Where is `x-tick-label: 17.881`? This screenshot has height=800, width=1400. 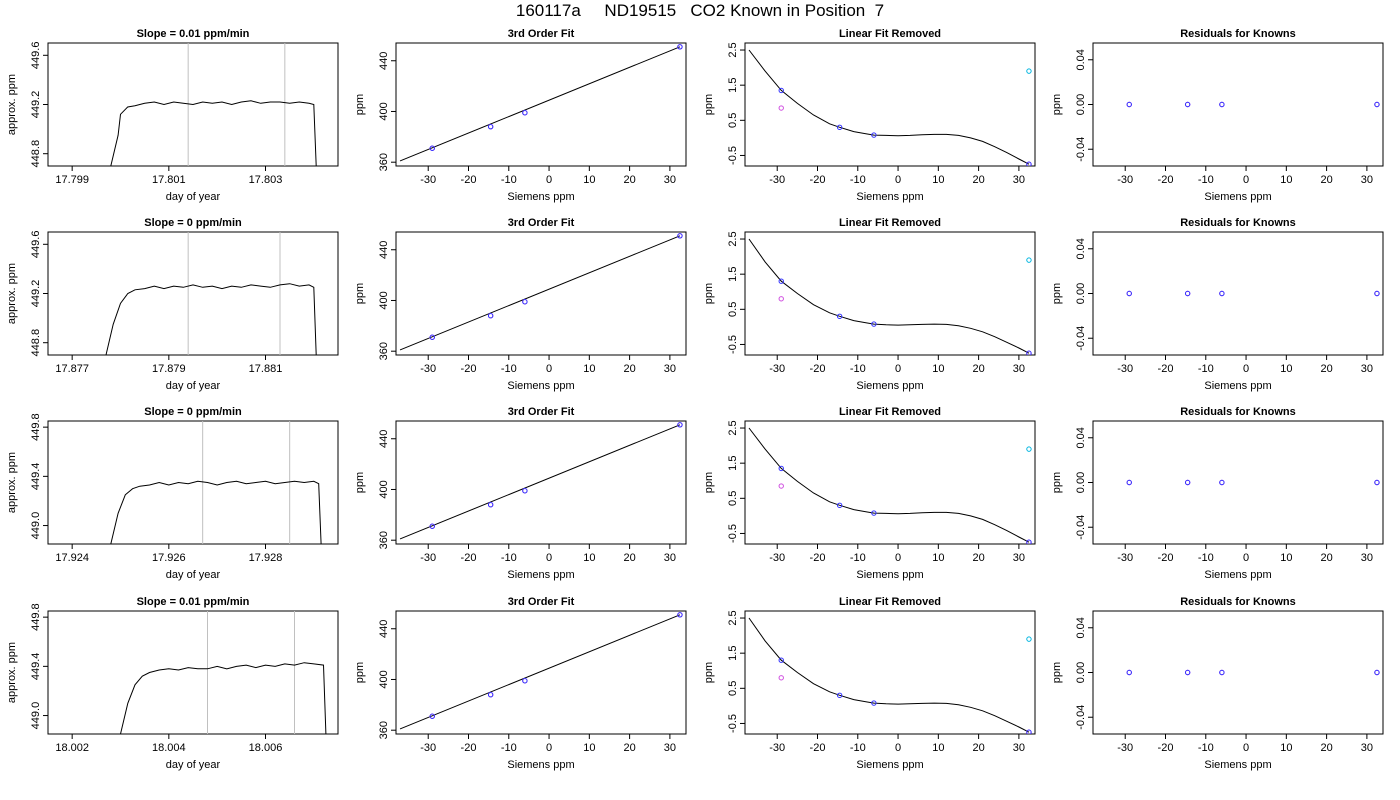
x-tick-label: 17.881 is located at coordinates (266, 369).